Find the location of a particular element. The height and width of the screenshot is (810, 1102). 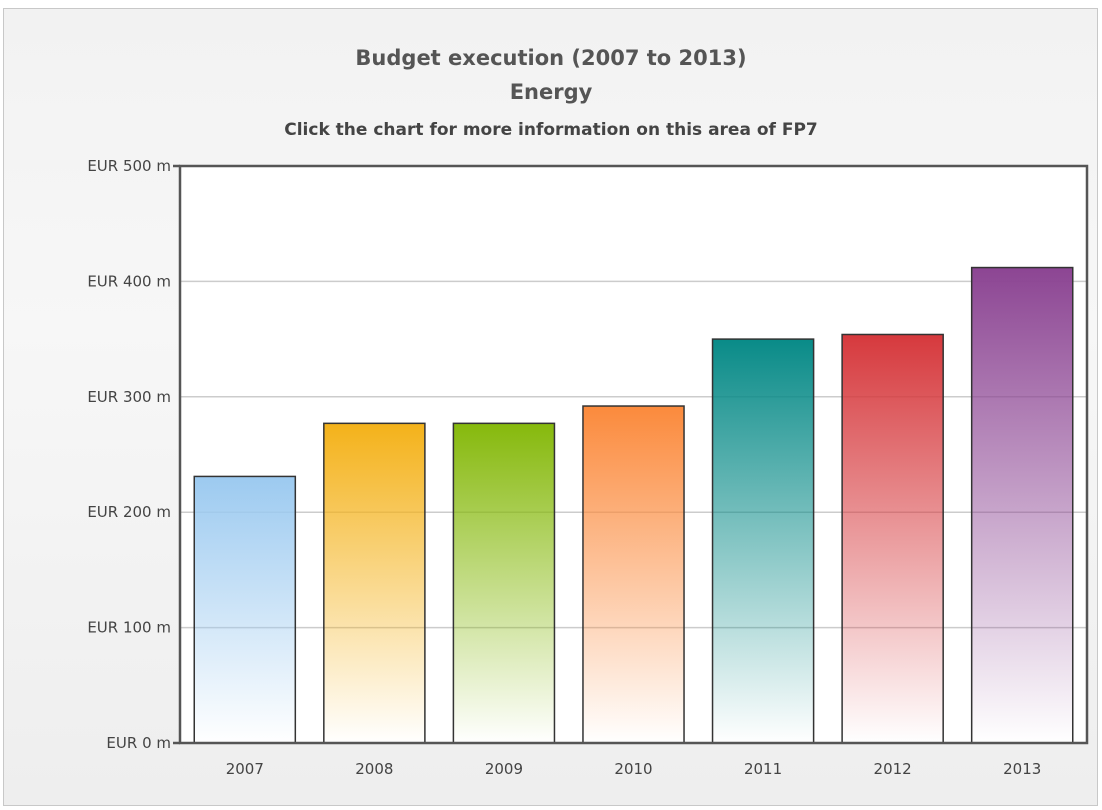

chart-subtitle: Energy is located at coordinates (551, 92).